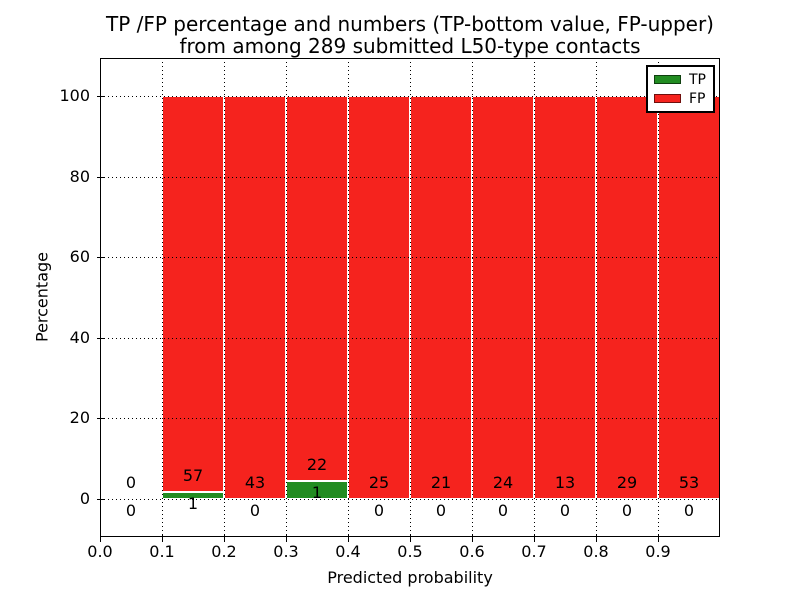 The height and width of the screenshot is (600, 800). What do you see at coordinates (79, 257) in the screenshot?
I see `y-tick-label: 60` at bounding box center [79, 257].